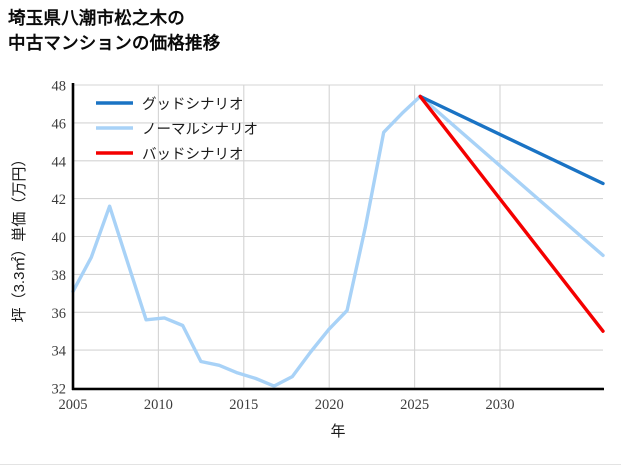  What do you see at coordinates (73, 405) in the screenshot?
I see `x-tick-label: 2005` at bounding box center [73, 405].